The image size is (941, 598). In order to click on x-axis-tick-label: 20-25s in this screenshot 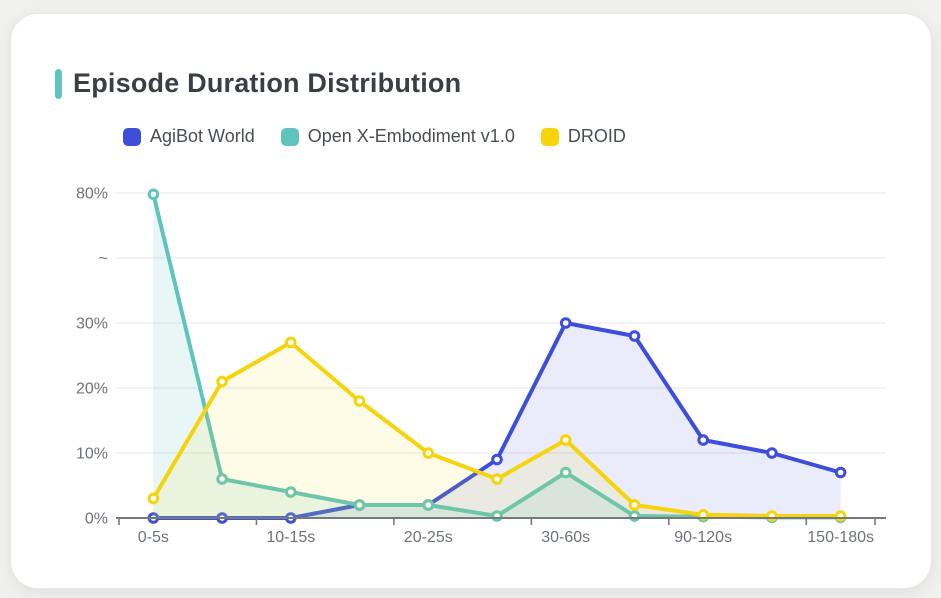, I will do `click(428, 537)`.